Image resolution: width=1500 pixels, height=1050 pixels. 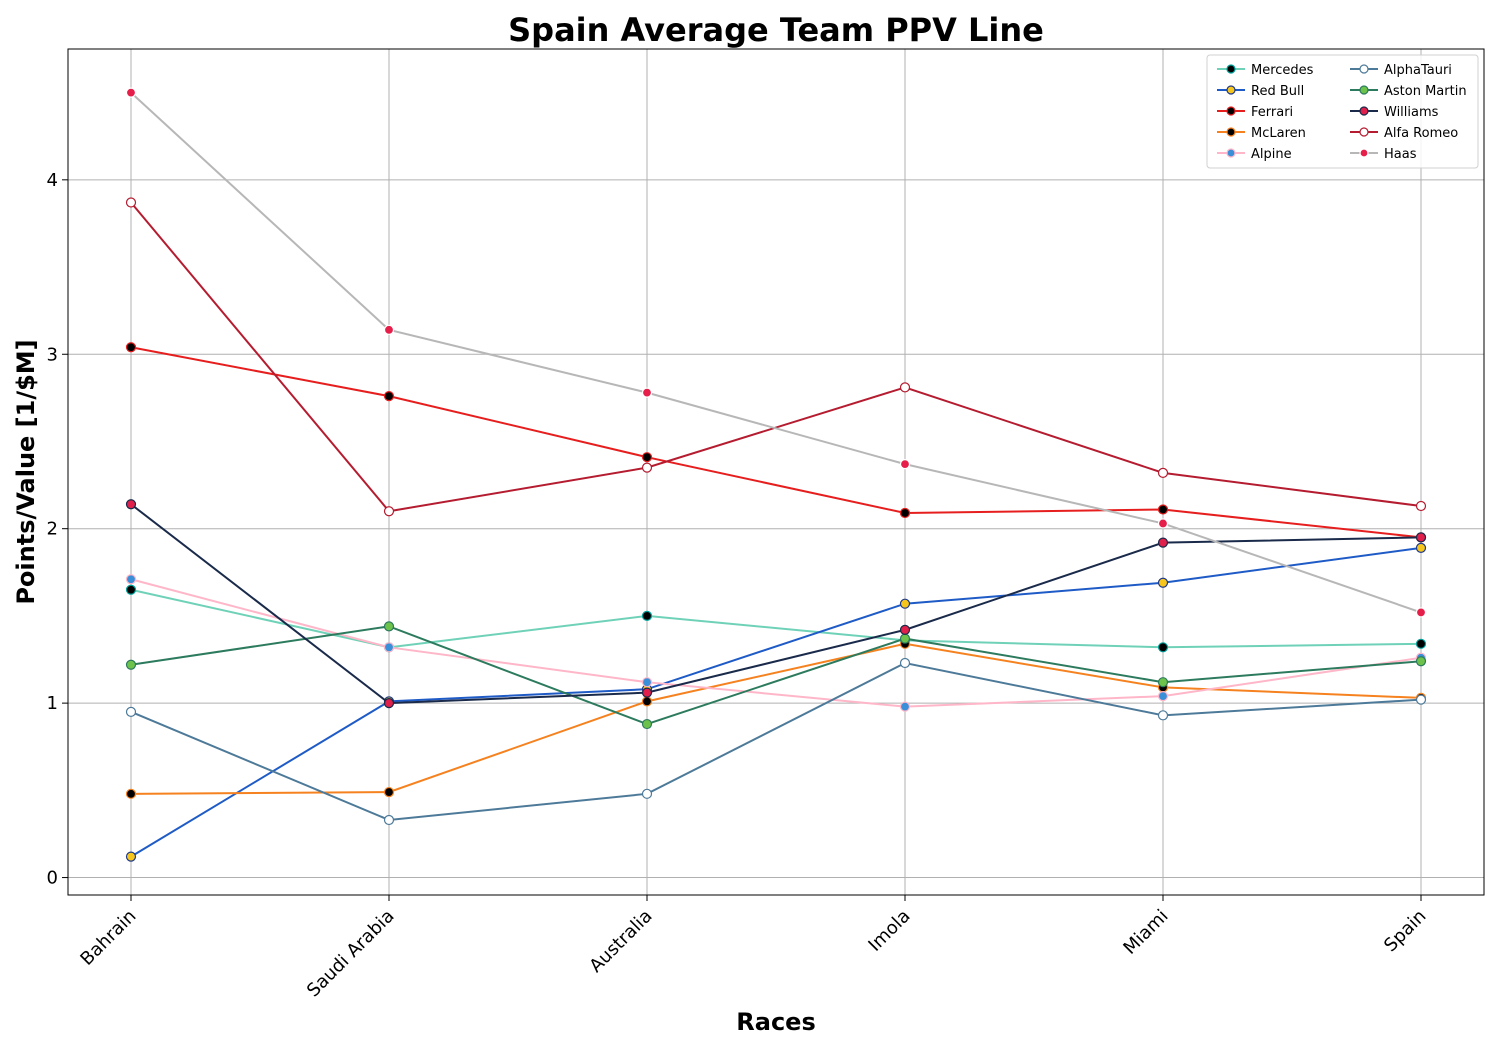 I want to click on y-tick-label: 0, so click(x=52, y=878).